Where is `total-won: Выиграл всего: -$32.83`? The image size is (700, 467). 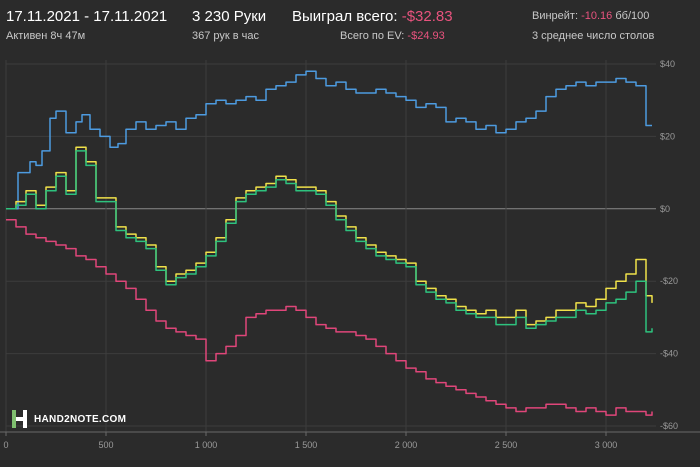
total-won: Выиграл всего: -$32.83 is located at coordinates (372, 16).